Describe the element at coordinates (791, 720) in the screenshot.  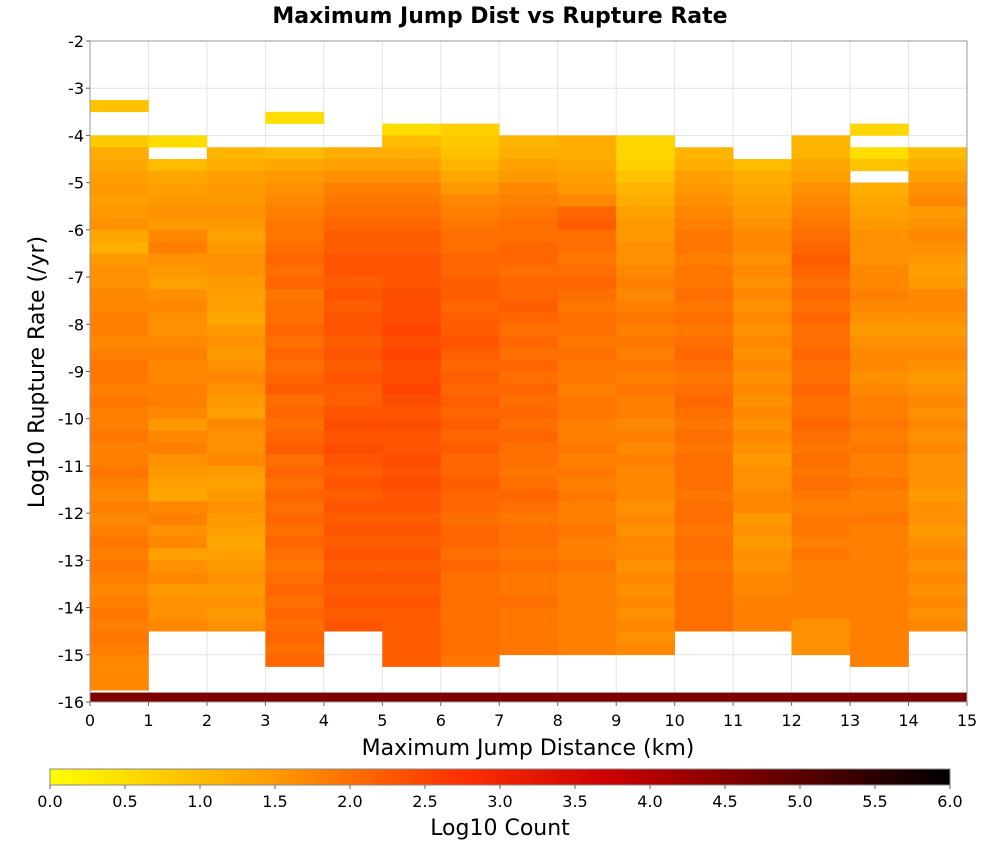
I see `x-tick-label: 12` at that location.